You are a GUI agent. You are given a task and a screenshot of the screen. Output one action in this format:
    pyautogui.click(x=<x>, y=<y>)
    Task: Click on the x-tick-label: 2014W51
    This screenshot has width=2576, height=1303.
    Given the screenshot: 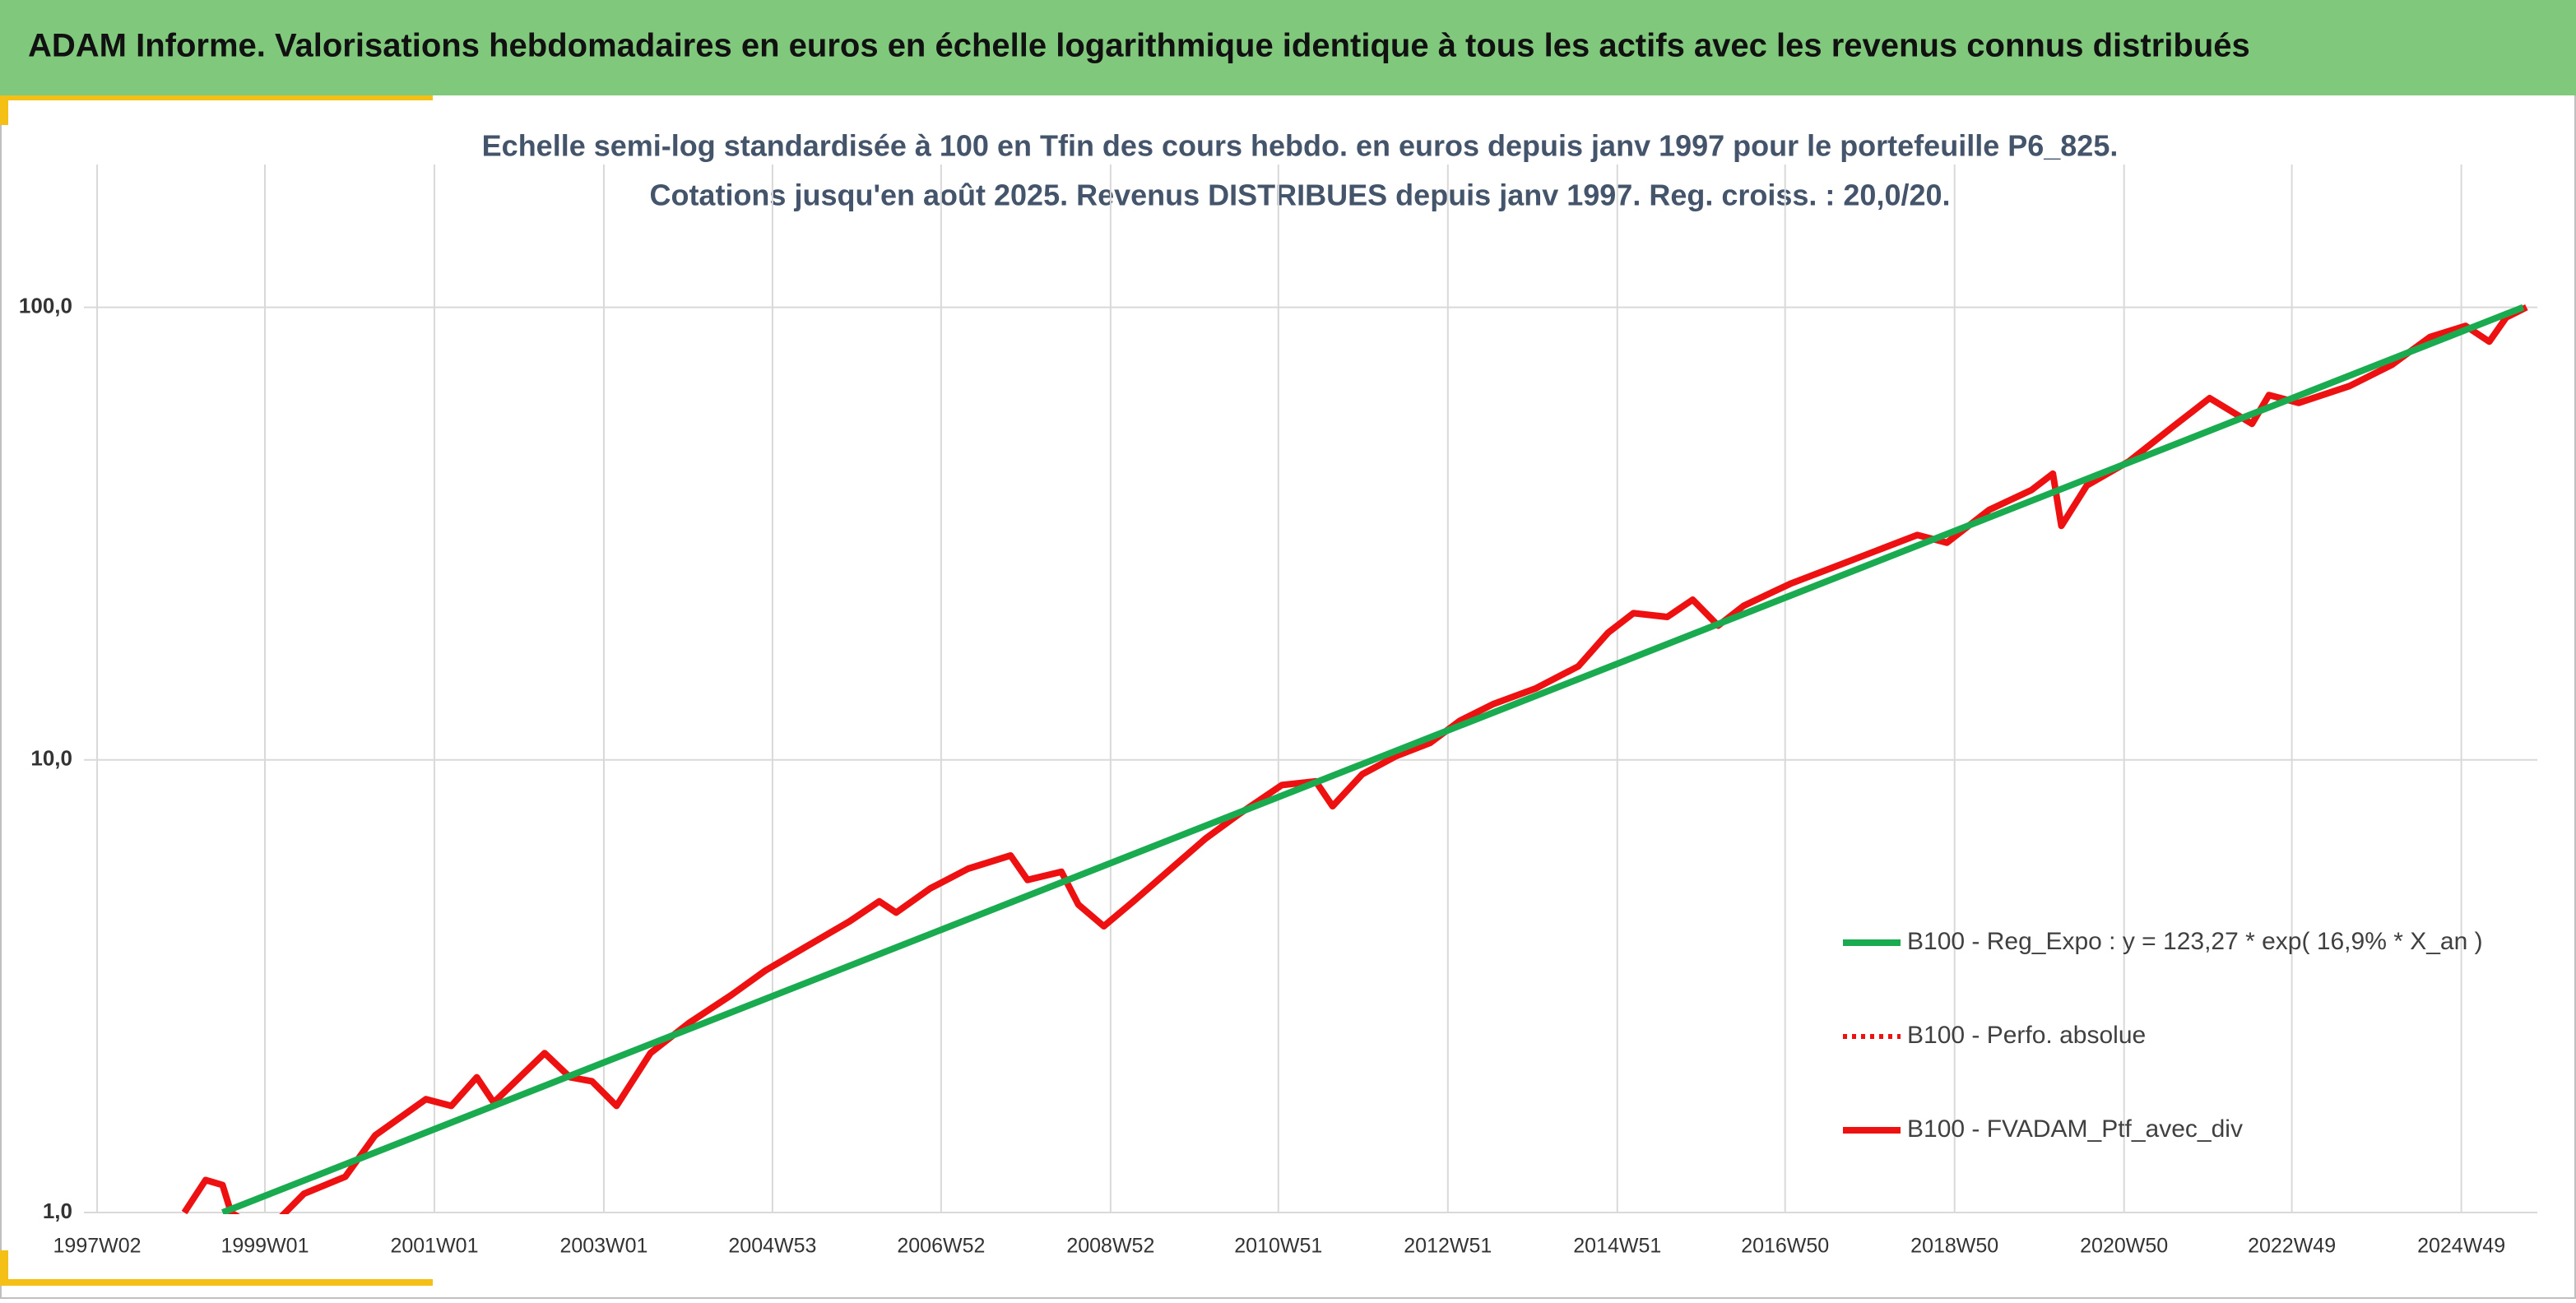 What is the action you would take?
    pyautogui.click(x=1617, y=1246)
    